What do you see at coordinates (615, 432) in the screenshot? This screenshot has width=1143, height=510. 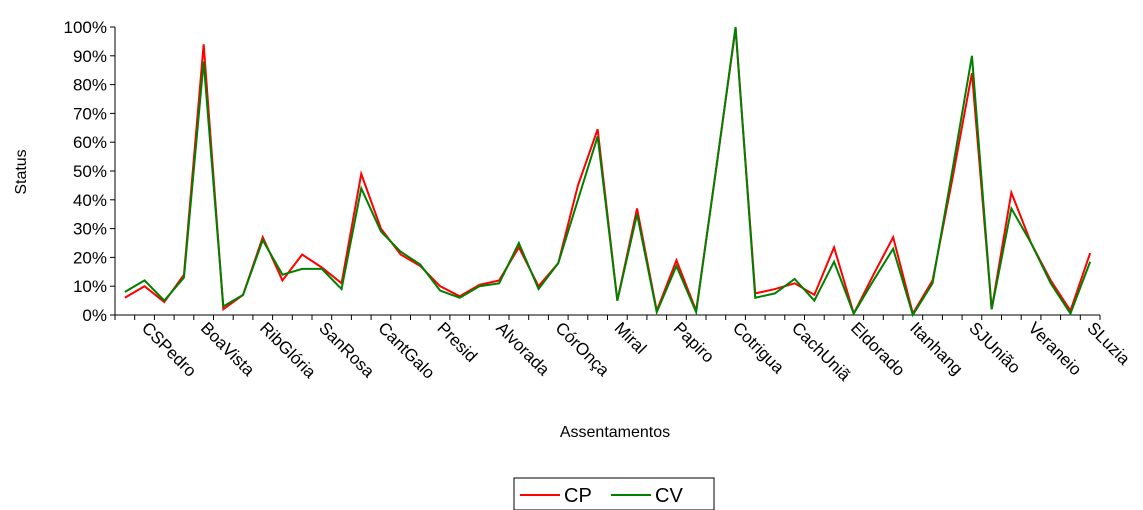 I see `x-axis-title: Assentamentos` at bounding box center [615, 432].